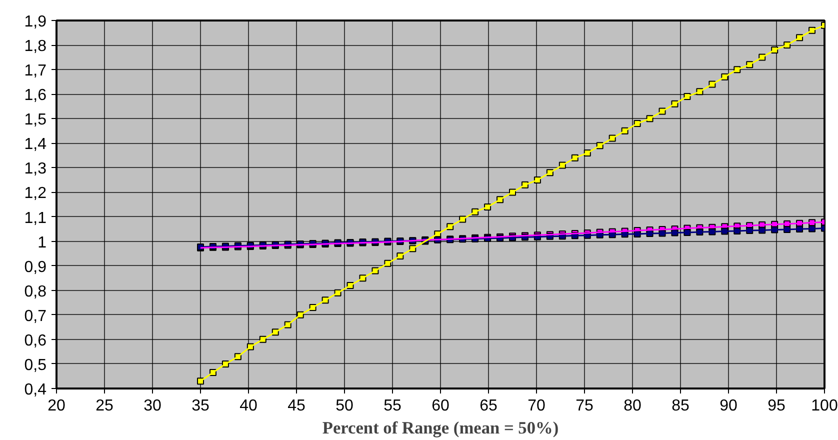 The width and height of the screenshot is (838, 440). Describe the element at coordinates (440, 428) in the screenshot. I see `x-axis-title: Percent of Range (mean = 50%)` at that location.